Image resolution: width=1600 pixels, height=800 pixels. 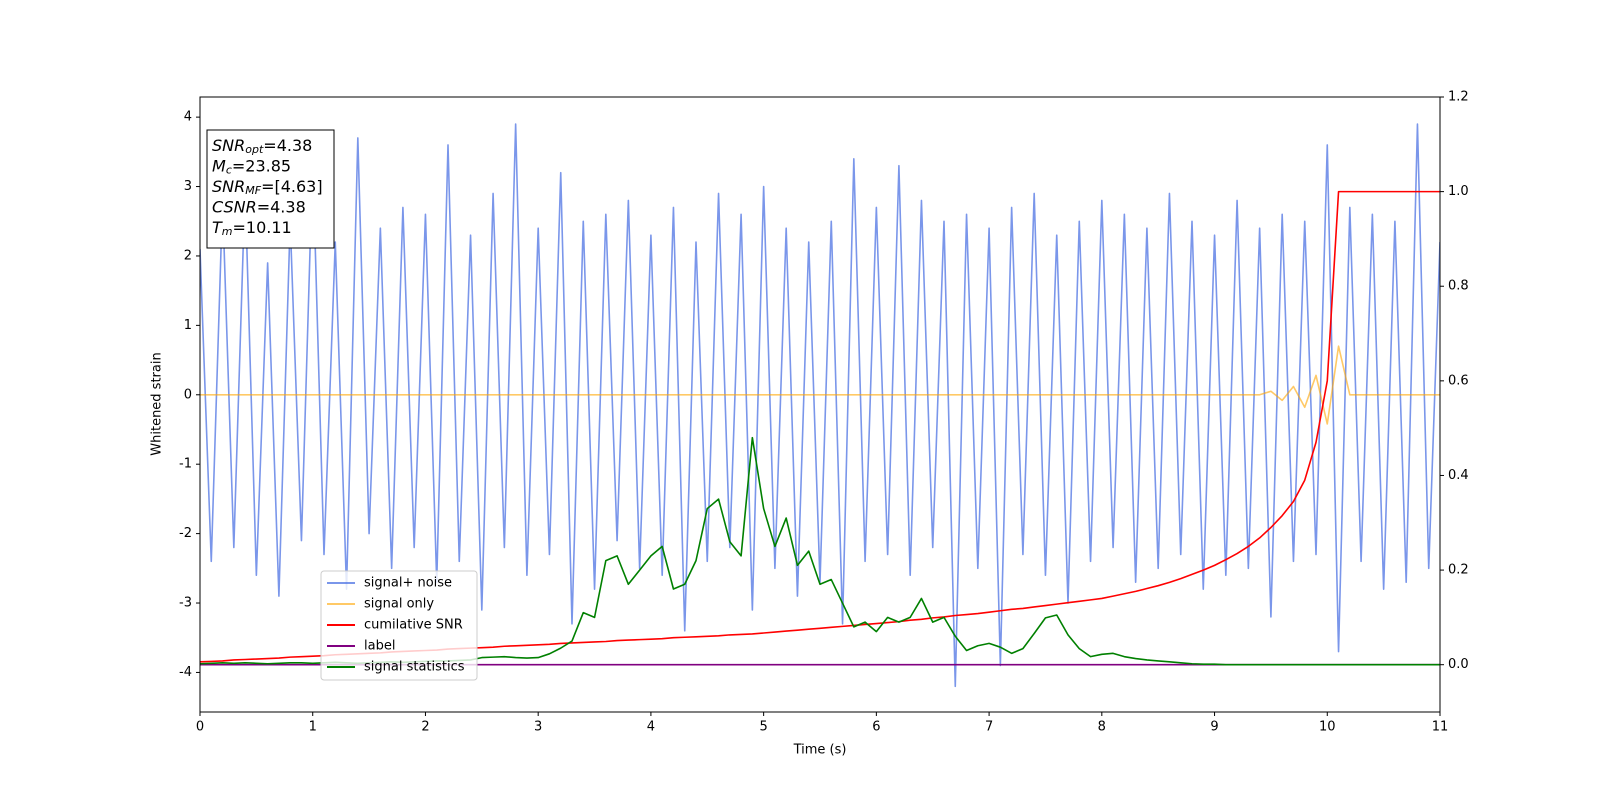 What do you see at coordinates (1458, 97) in the screenshot?
I see `y2-tick-label: 1.2` at bounding box center [1458, 97].